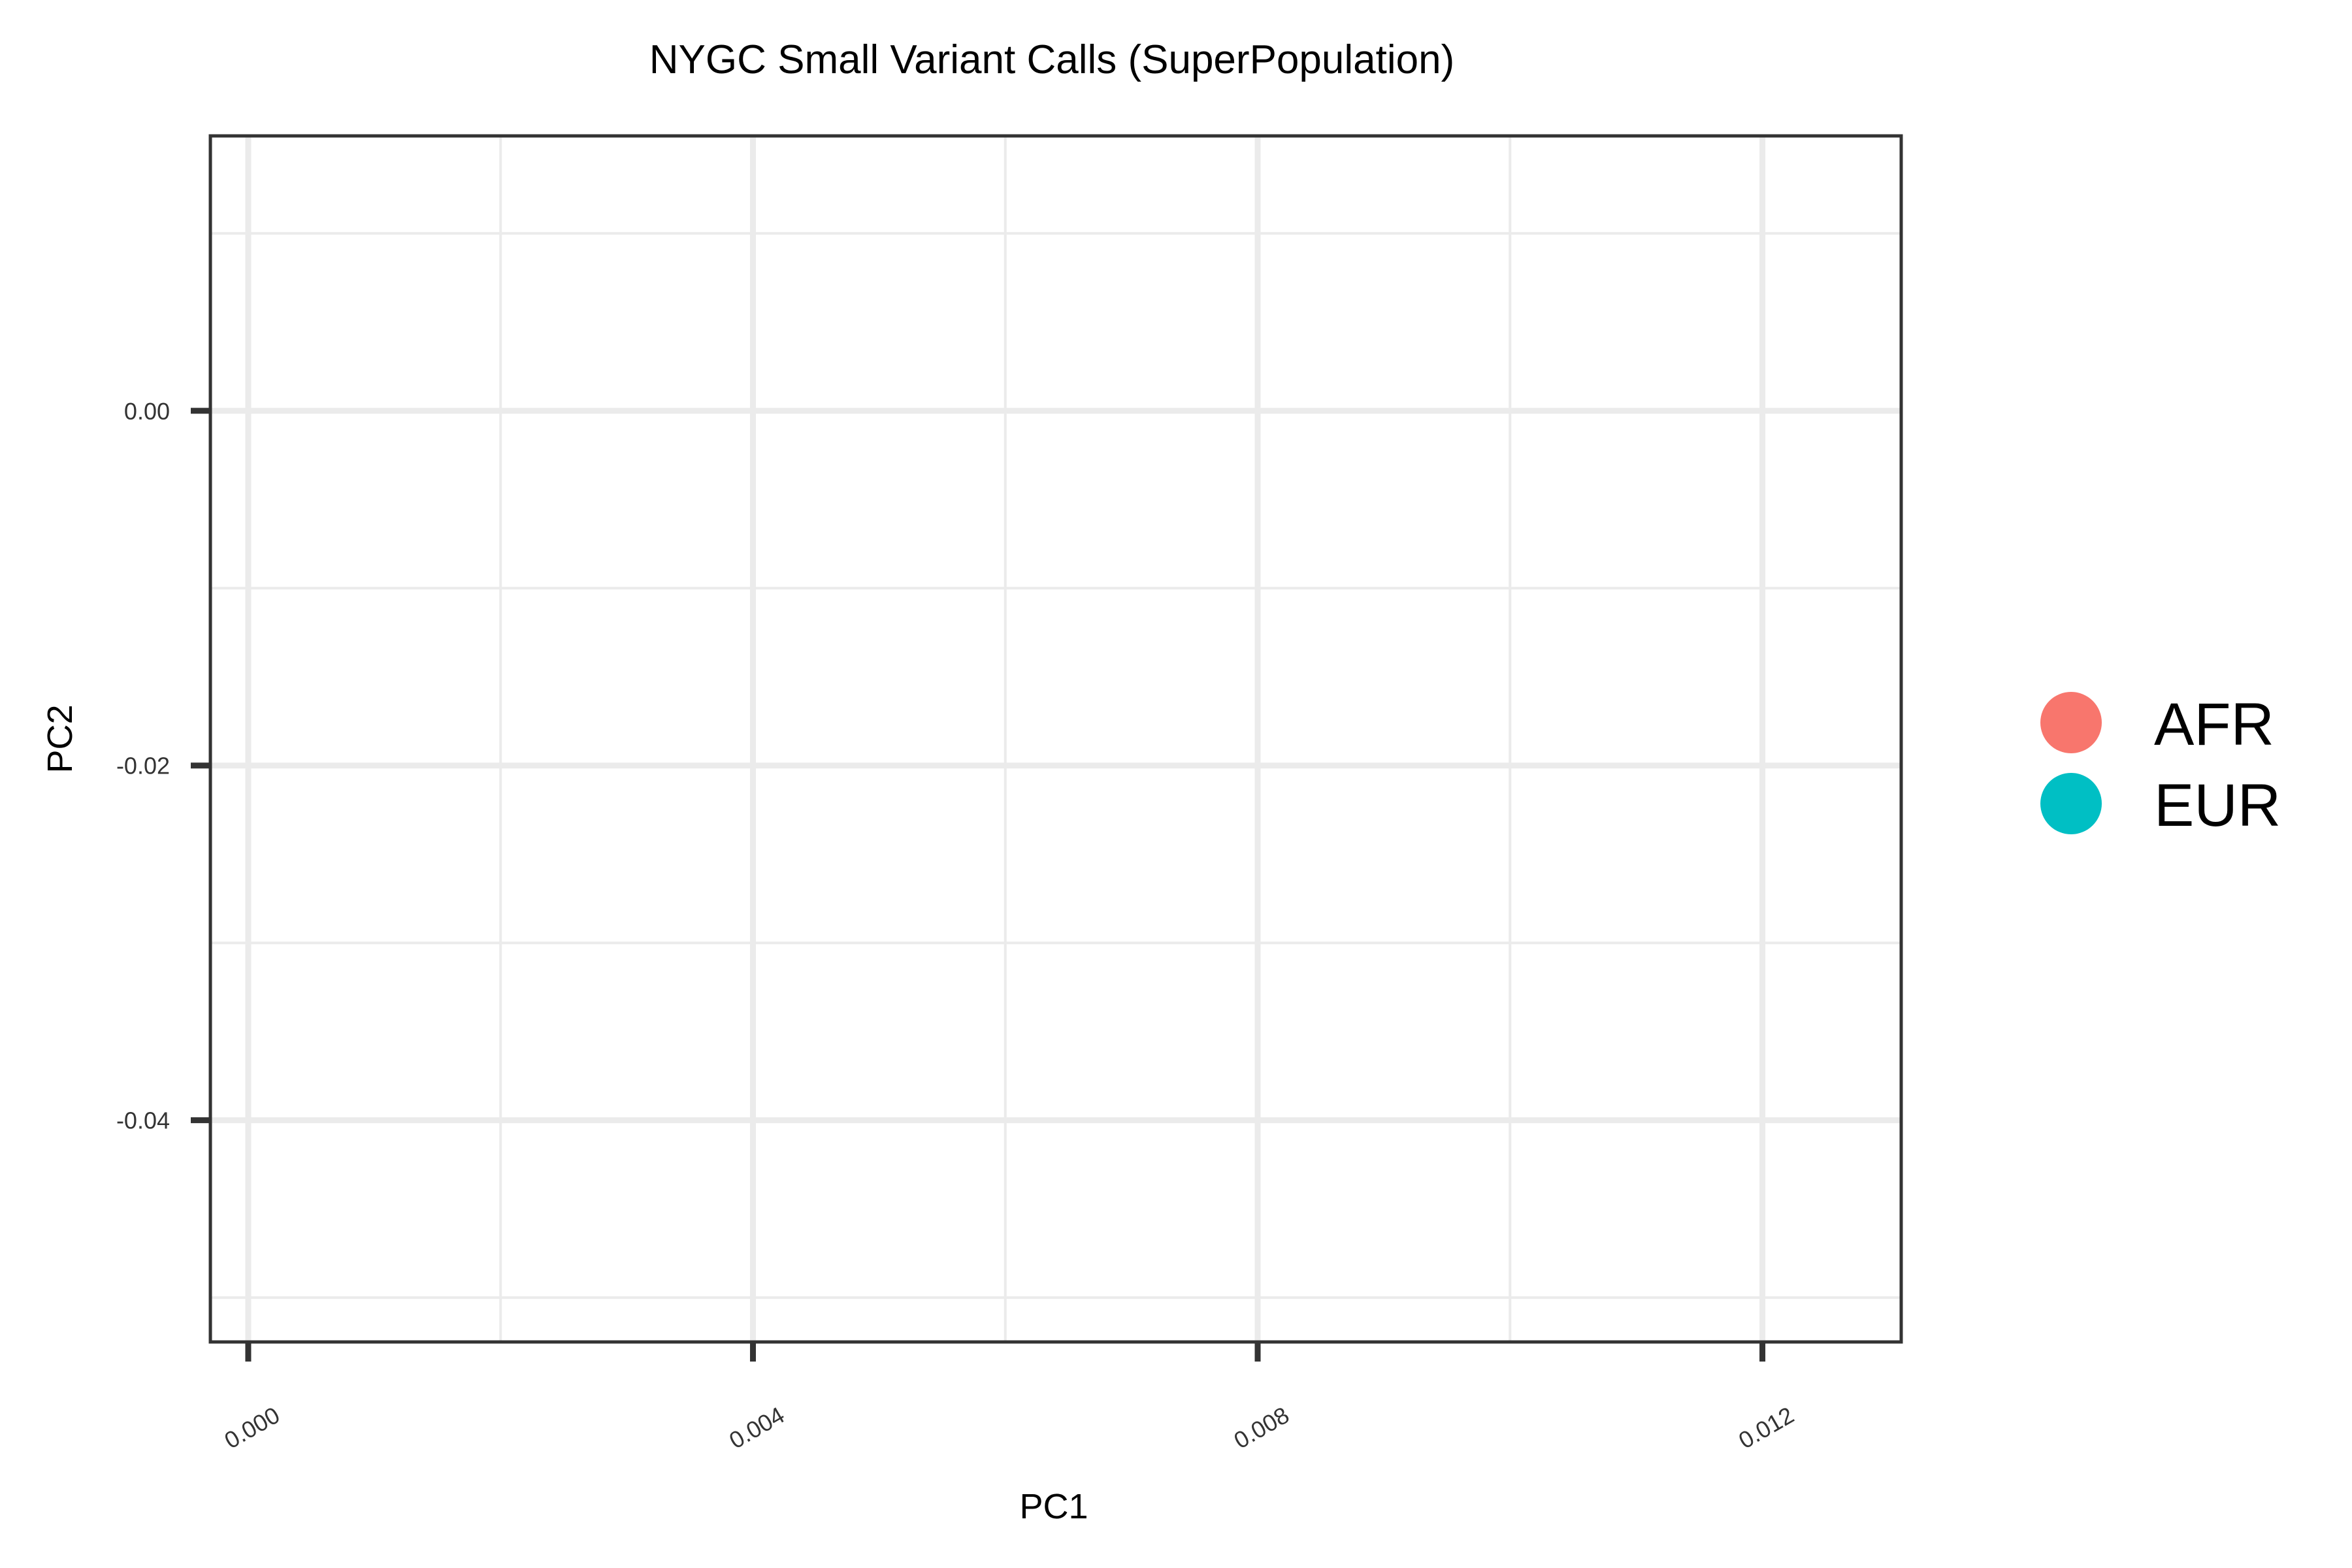 This screenshot has width=2352, height=1568. I want to click on x-axis-title: PC1, so click(1053, 1506).